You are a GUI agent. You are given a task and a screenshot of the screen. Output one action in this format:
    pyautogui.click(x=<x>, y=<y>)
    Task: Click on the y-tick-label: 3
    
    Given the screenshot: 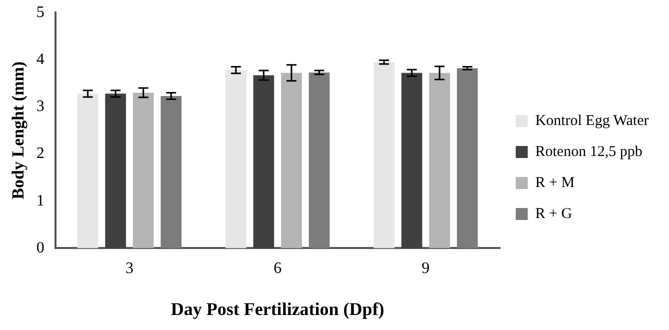 What is the action you would take?
    pyautogui.click(x=40, y=107)
    